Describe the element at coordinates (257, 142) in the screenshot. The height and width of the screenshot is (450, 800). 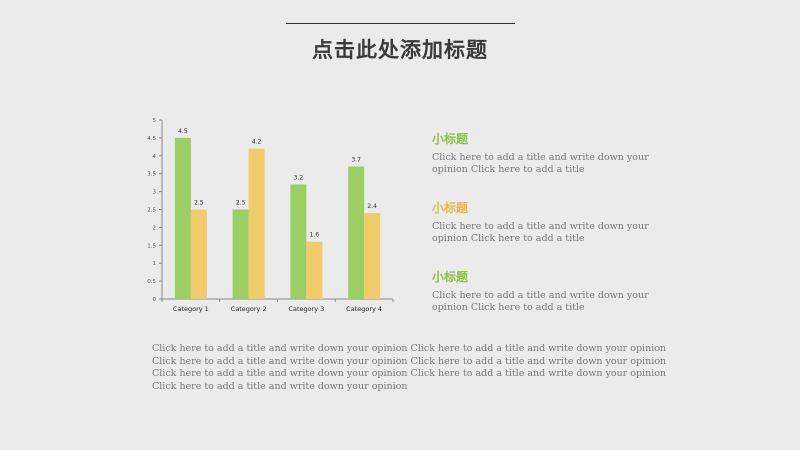
I see `data-label: 4.2` at that location.